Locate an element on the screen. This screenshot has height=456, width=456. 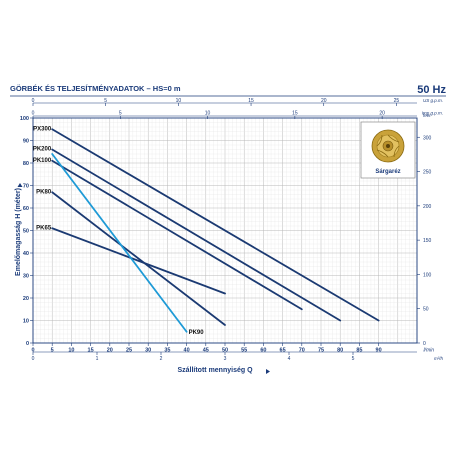
series-line-pk90 is located at coordinates (119, 243).